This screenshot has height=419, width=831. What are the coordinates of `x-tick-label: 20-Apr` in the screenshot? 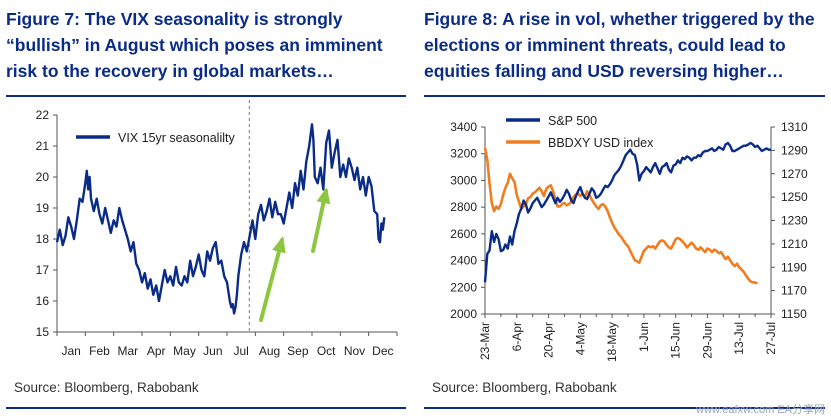 It's located at (549, 340).